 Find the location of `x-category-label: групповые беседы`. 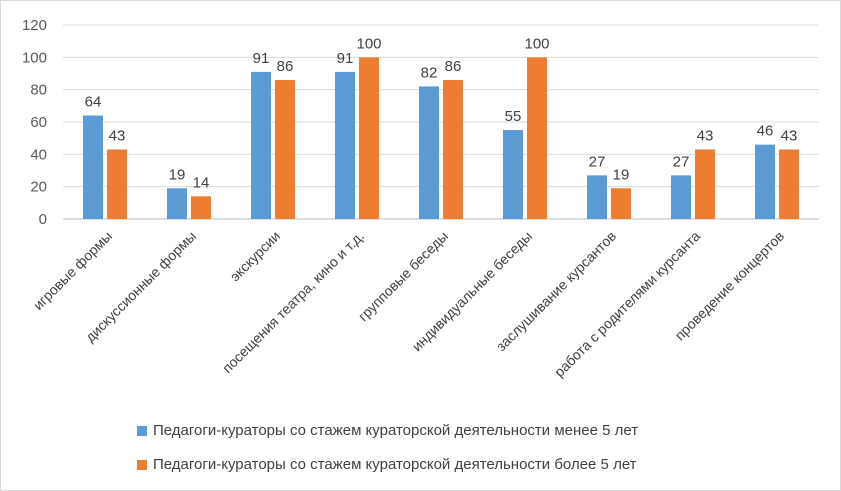

x-category-label: групповые беседы is located at coordinates (403, 276).